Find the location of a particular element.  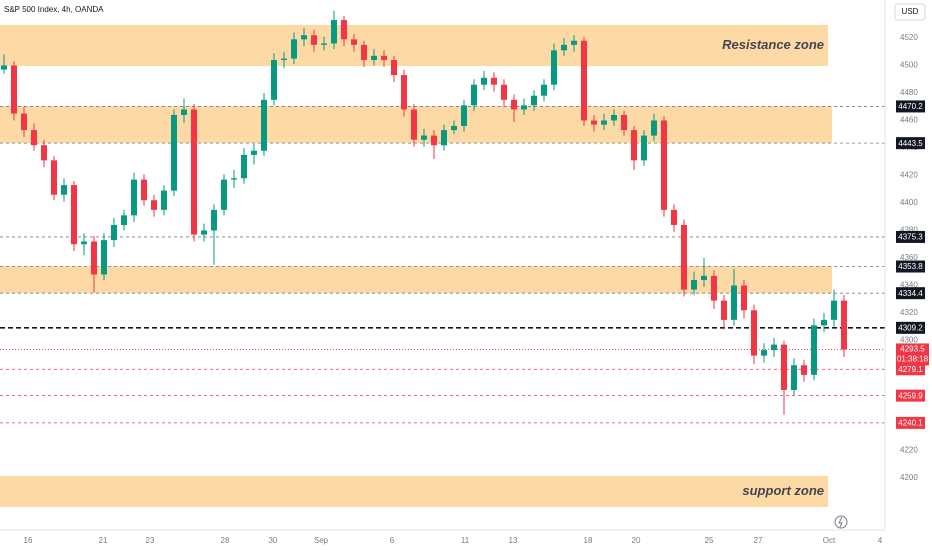

price-level-label: 4353.8 is located at coordinates (910, 266).